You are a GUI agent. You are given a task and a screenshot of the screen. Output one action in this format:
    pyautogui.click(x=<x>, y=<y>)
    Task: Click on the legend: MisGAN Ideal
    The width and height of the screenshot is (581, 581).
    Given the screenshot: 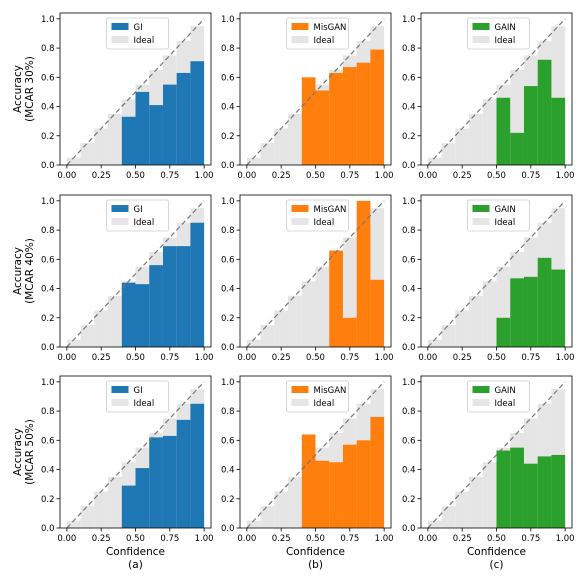 What is the action you would take?
    pyautogui.click(x=317, y=33)
    